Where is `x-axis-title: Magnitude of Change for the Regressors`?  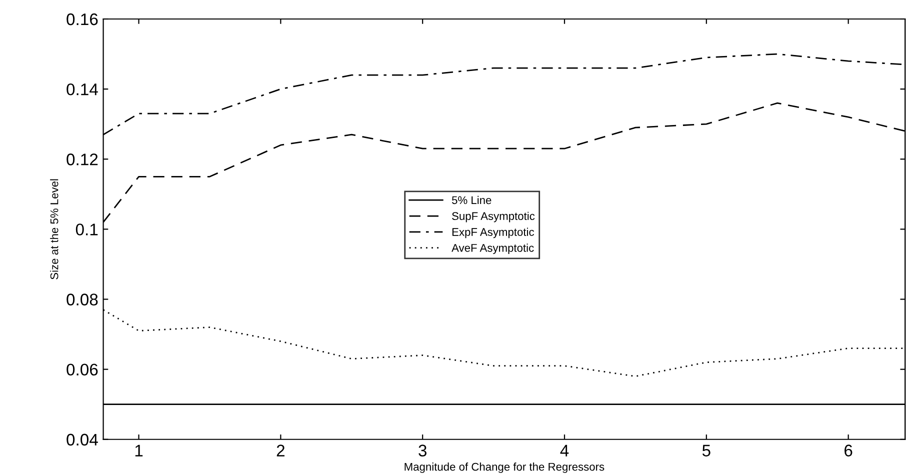 x-axis-title: Magnitude of Change for the Regressors is located at coordinates (504, 467).